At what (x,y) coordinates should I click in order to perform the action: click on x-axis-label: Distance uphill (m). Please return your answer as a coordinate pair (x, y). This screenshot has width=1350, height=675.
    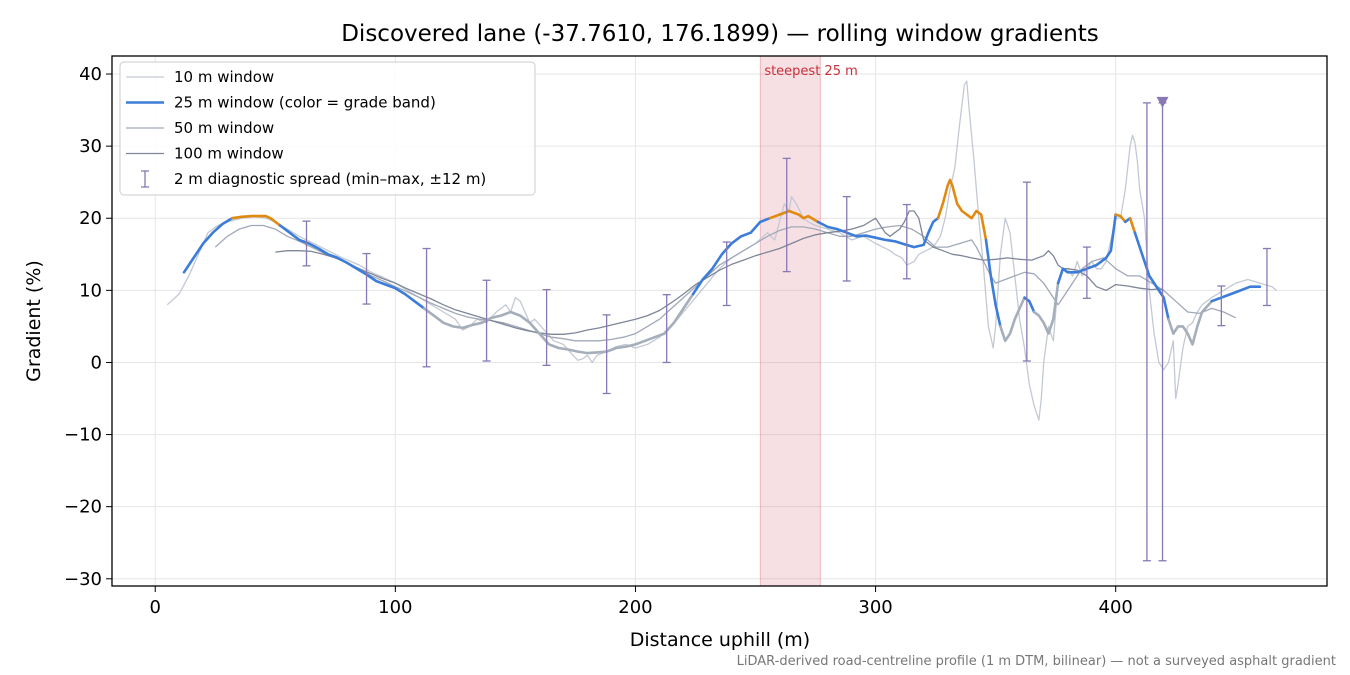
    Looking at the image, I should click on (720, 640).